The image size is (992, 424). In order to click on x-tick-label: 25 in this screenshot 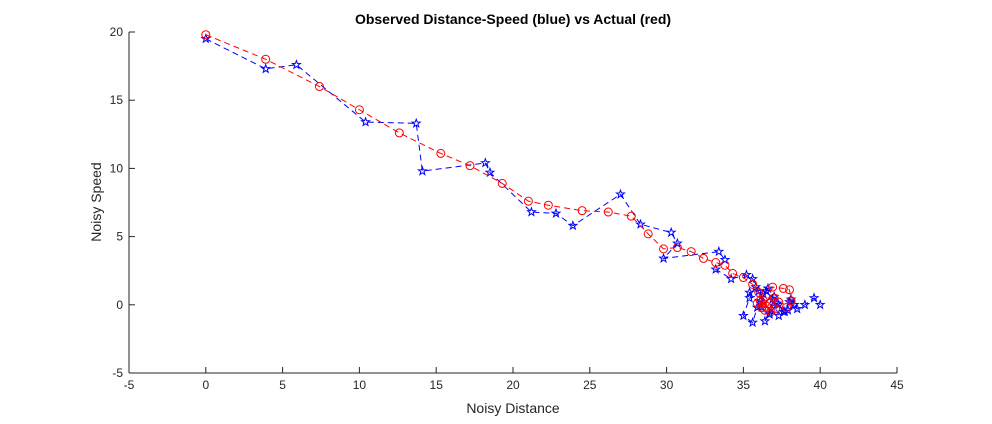, I will do `click(590, 385)`.